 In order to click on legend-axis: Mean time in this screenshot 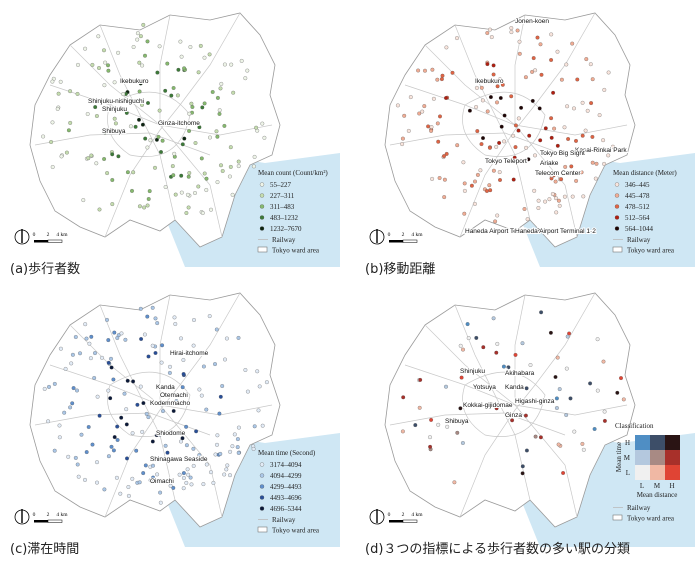, I will do `click(619, 457)`.